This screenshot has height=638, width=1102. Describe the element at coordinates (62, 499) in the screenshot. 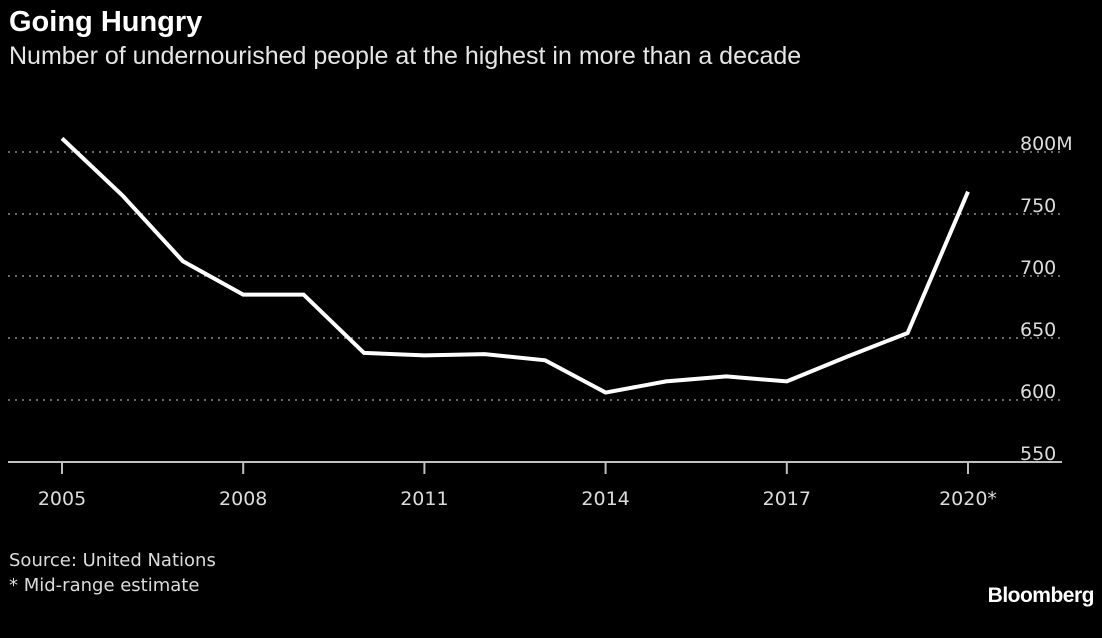

I see `x-tick-label: 2005` at that location.